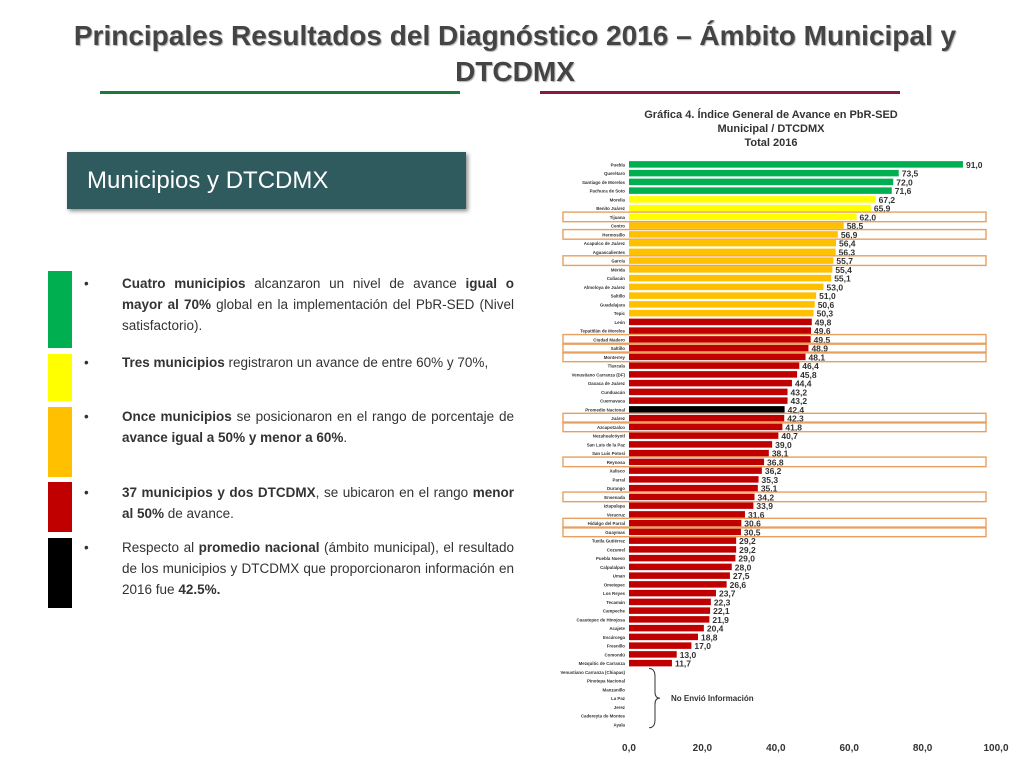 The height and width of the screenshot is (768, 1024). What do you see at coordinates (605, 243) in the screenshot?
I see `category-label: Acapulco de Juárez` at bounding box center [605, 243].